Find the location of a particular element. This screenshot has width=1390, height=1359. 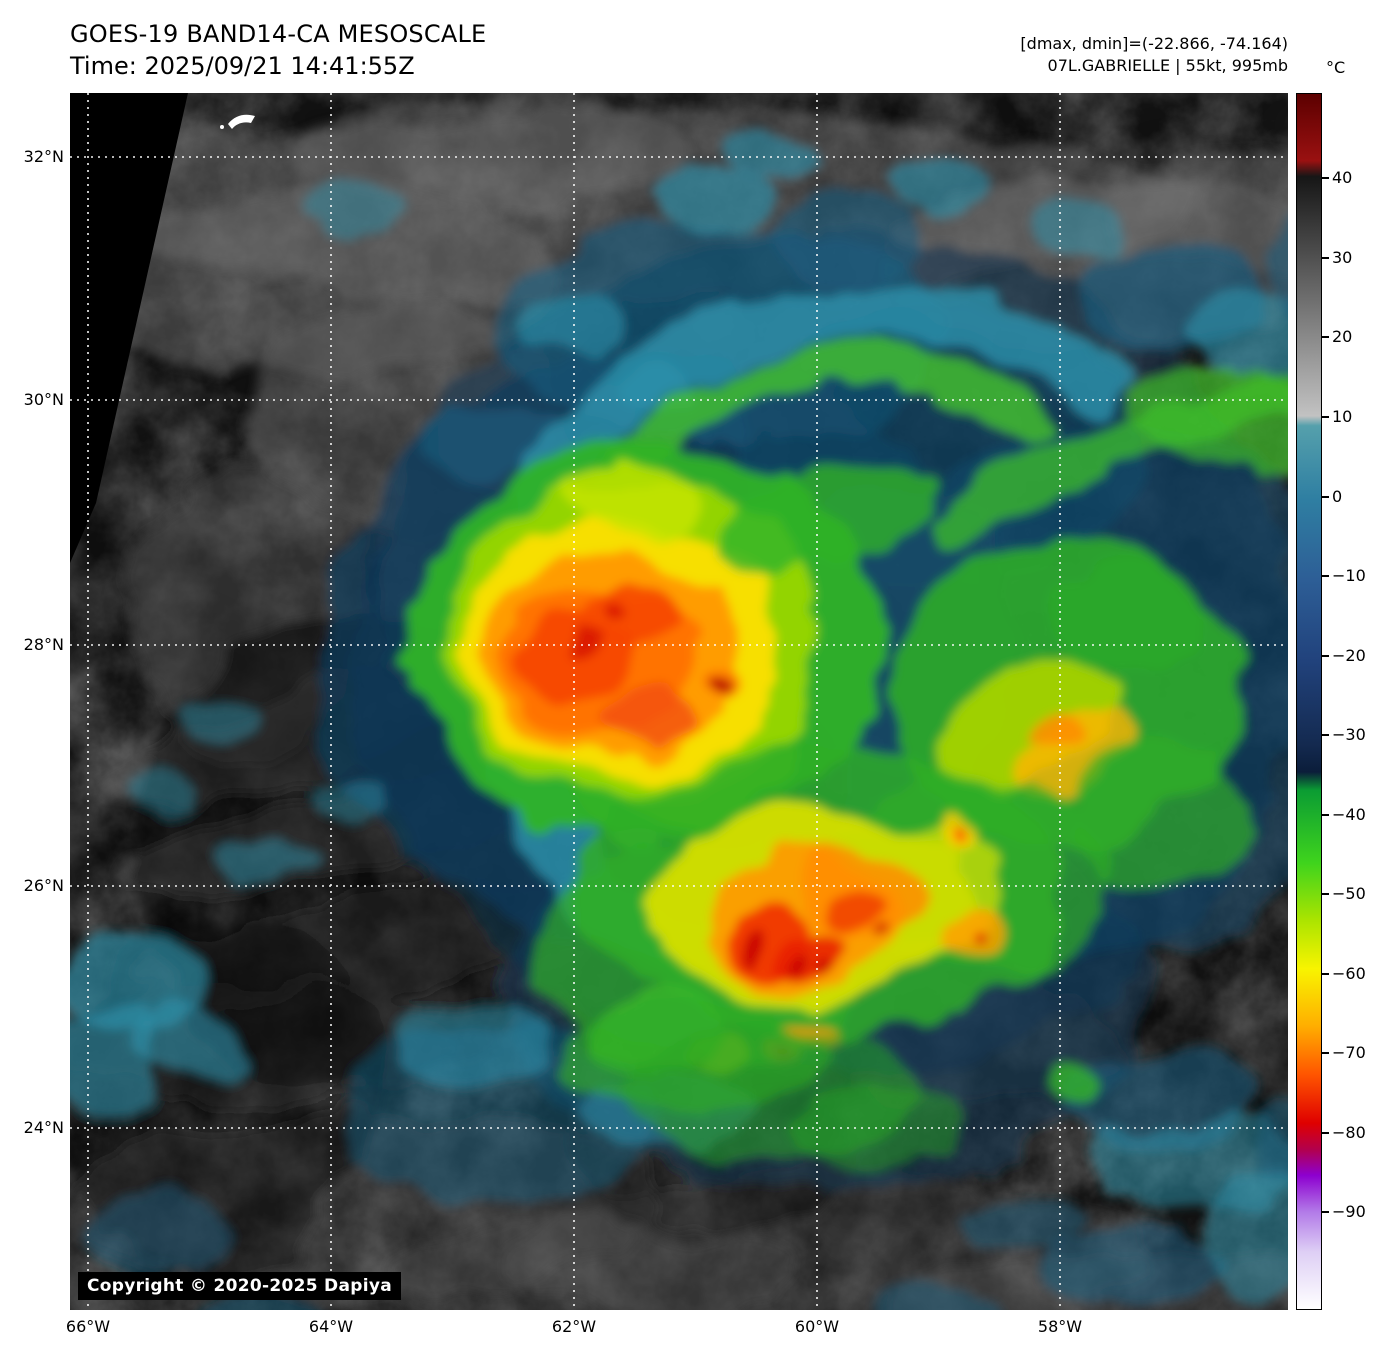

colorbar-tick-label: −50 is located at coordinates (1350, 894).